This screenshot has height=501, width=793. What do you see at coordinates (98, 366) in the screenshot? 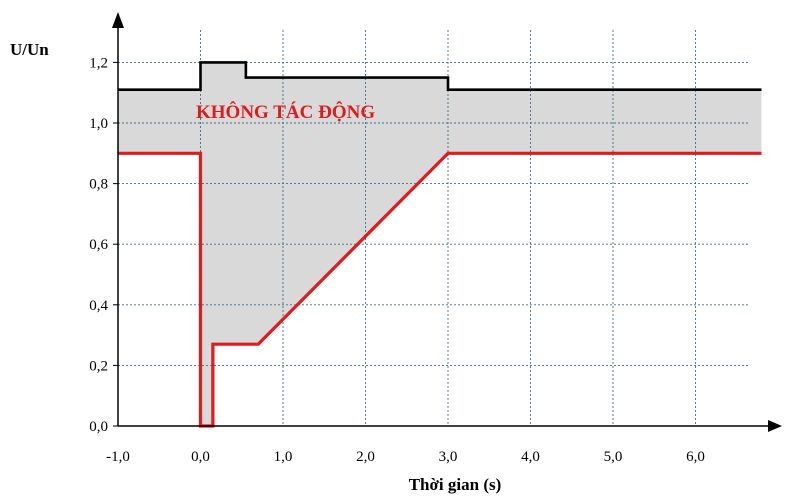
I see `y-tick-label: 0,2` at bounding box center [98, 366].